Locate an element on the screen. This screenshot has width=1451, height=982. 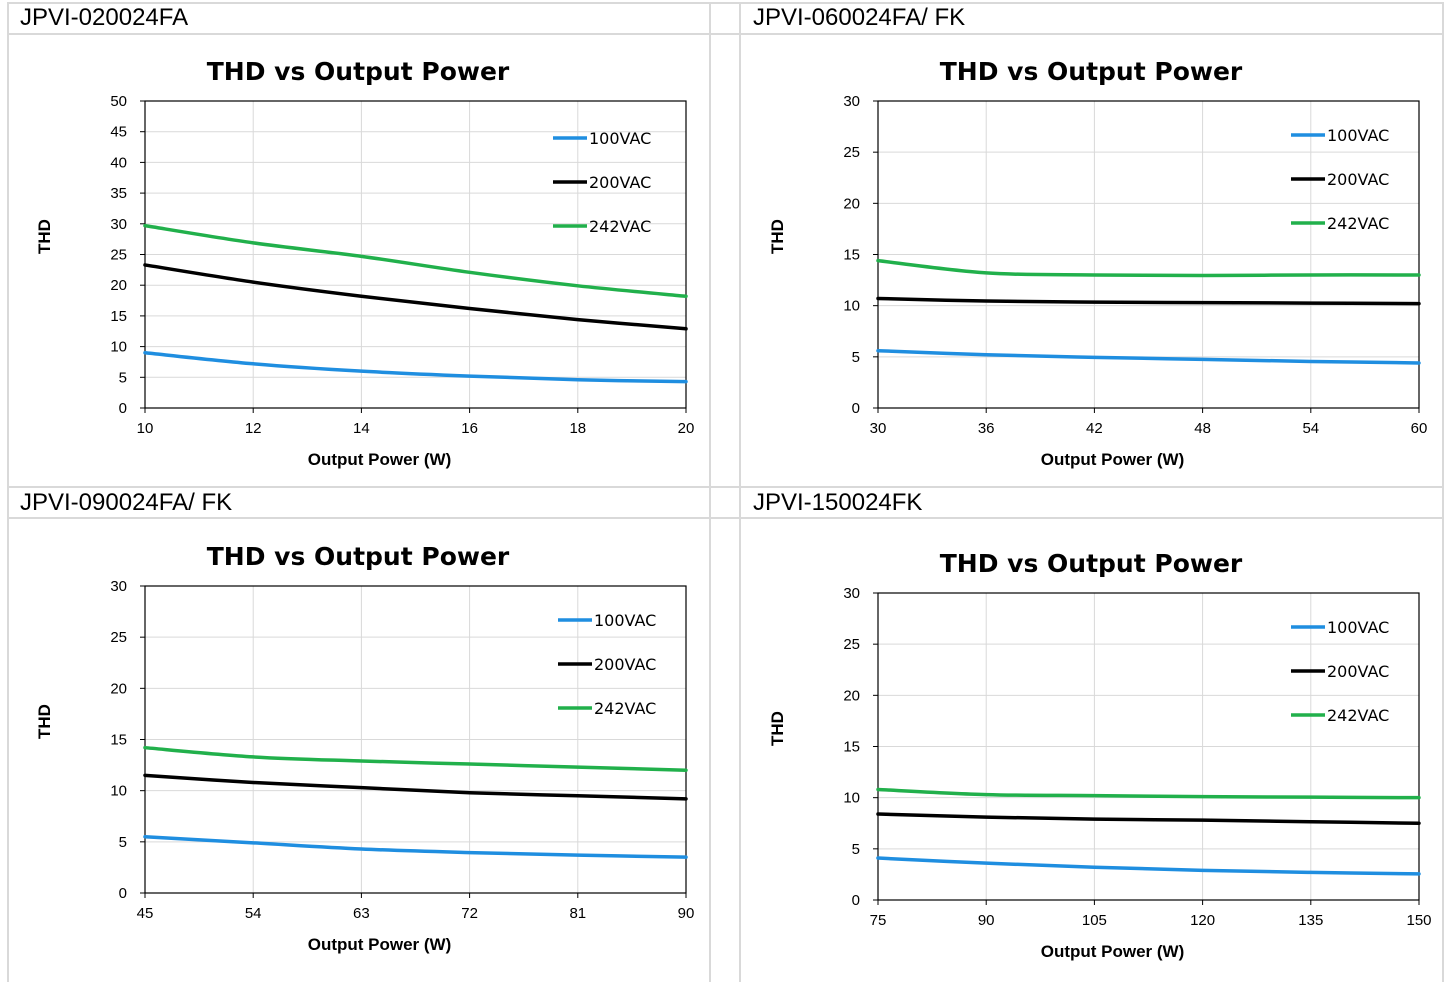
table-border-left is located at coordinates (8, 492).